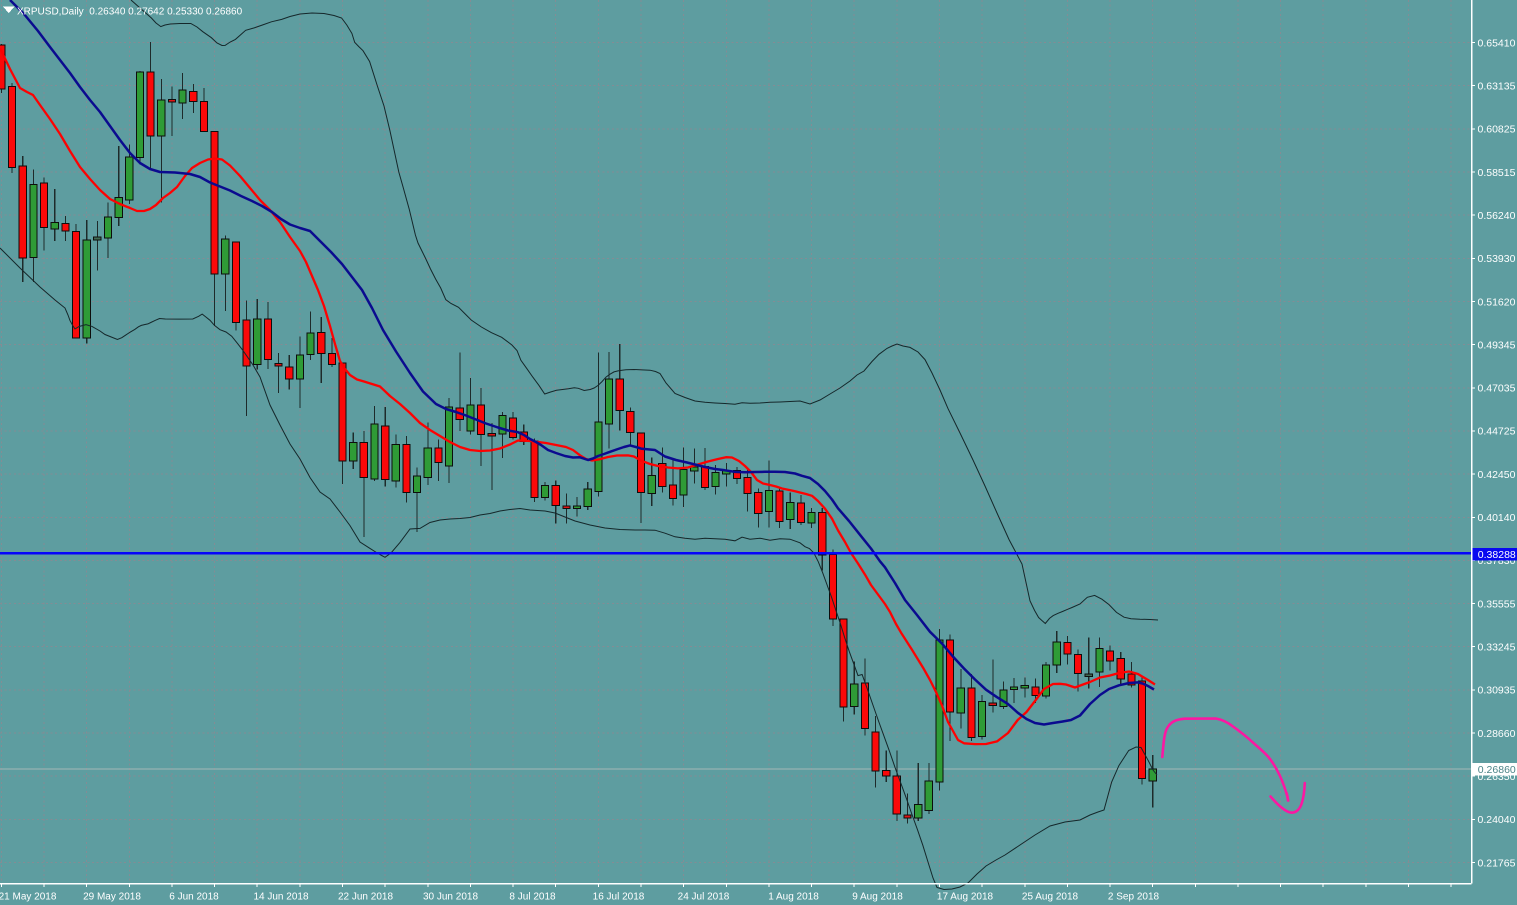  Describe the element at coordinates (1497, 43) in the screenshot. I see `svg-text: 0.65410` at that location.